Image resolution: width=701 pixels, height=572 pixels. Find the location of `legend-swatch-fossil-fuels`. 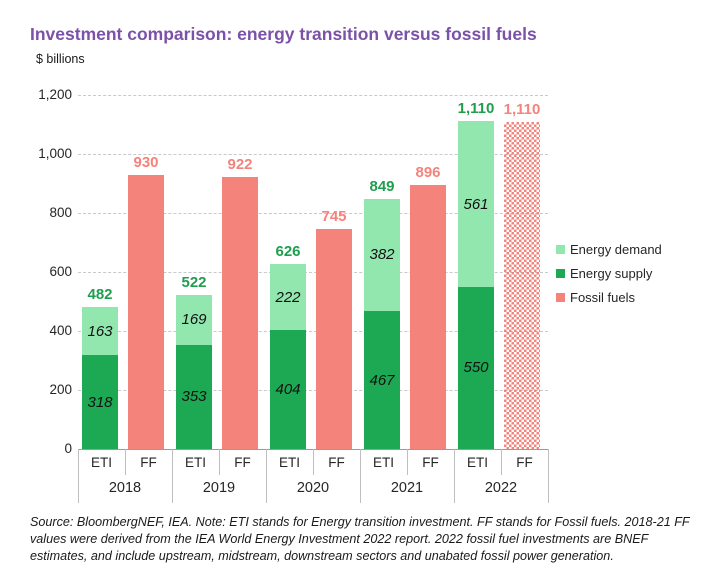

legend-swatch-fossil-fuels is located at coordinates (560, 297).